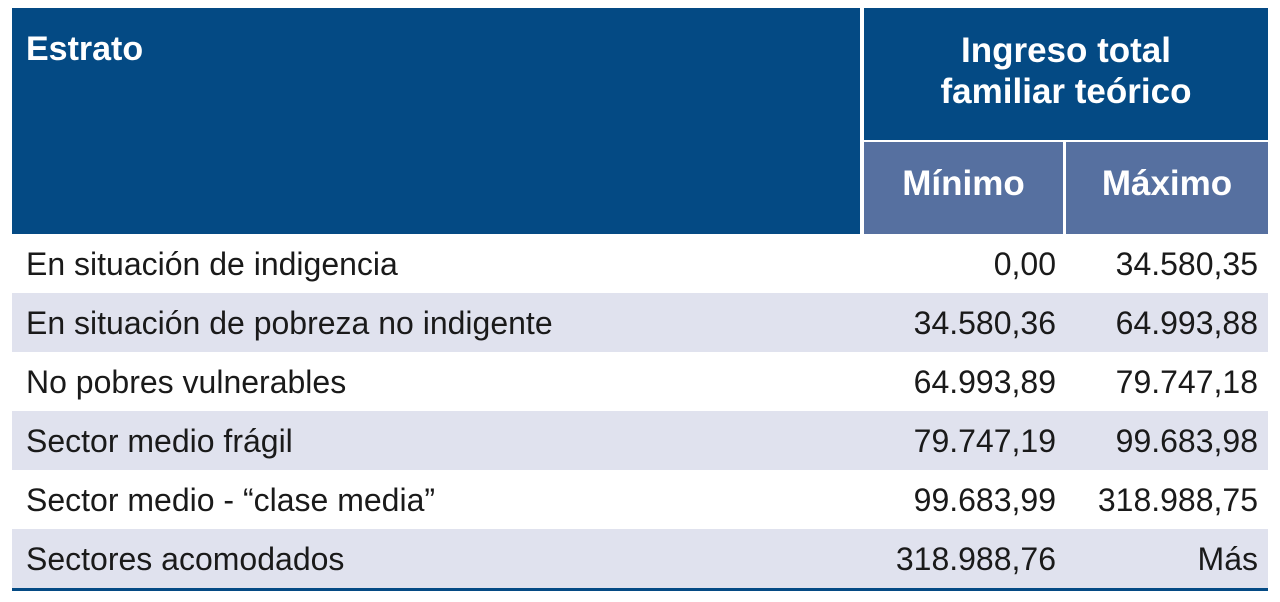 The image size is (1280, 602). I want to click on row-min: 0,00, so click(1024, 264).